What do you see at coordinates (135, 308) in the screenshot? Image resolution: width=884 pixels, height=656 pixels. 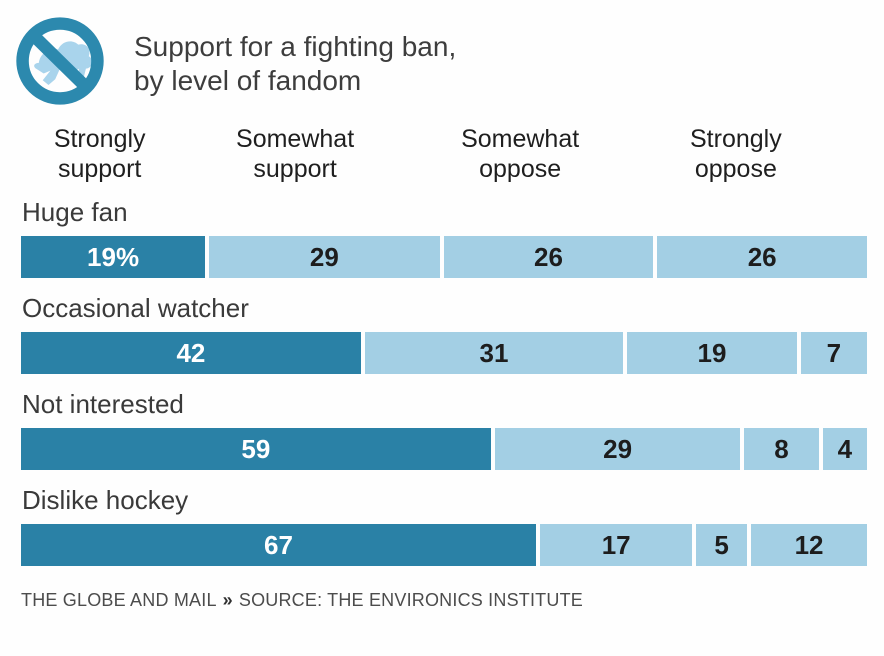 I see `row-label: Occasional watcher` at bounding box center [135, 308].